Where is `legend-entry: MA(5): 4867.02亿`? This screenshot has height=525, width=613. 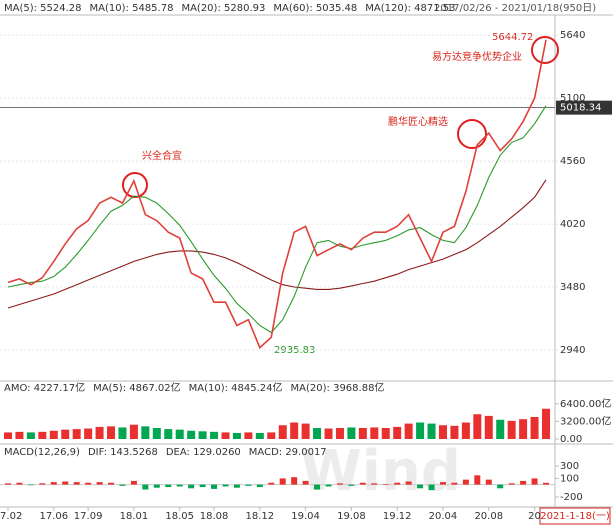 legend-entry: MA(5): 4867.02亿 is located at coordinates (137, 387).